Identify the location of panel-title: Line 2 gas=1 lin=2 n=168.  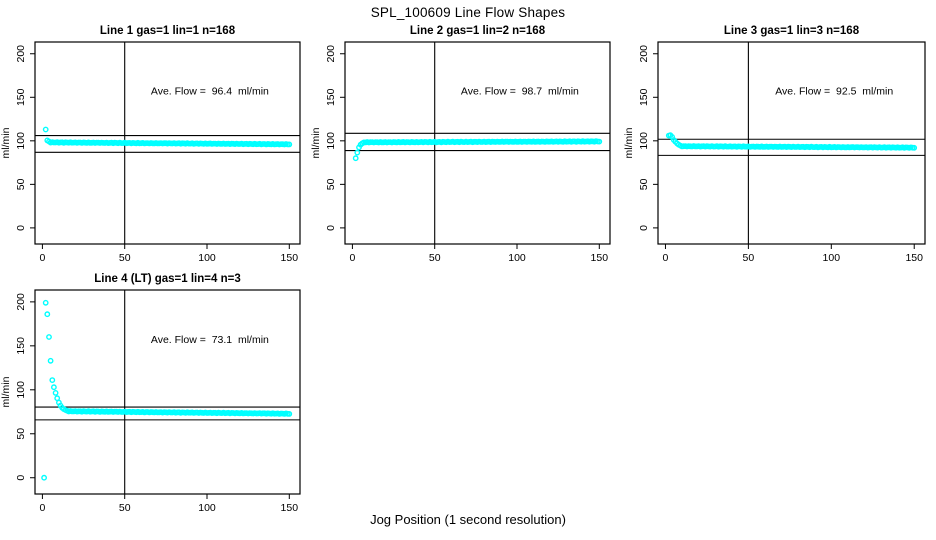
(478, 31).